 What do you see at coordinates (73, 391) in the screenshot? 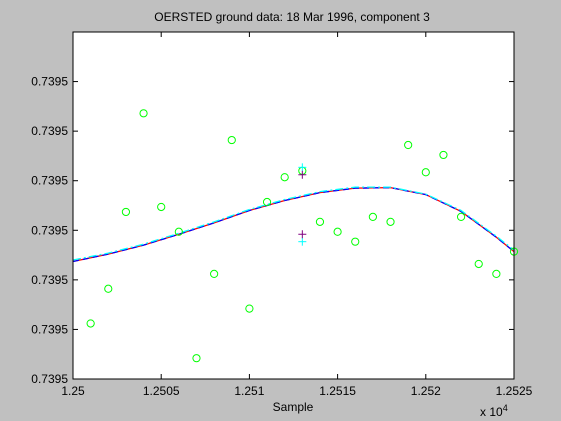
I see `x-tick-label: 1.25` at bounding box center [73, 391].